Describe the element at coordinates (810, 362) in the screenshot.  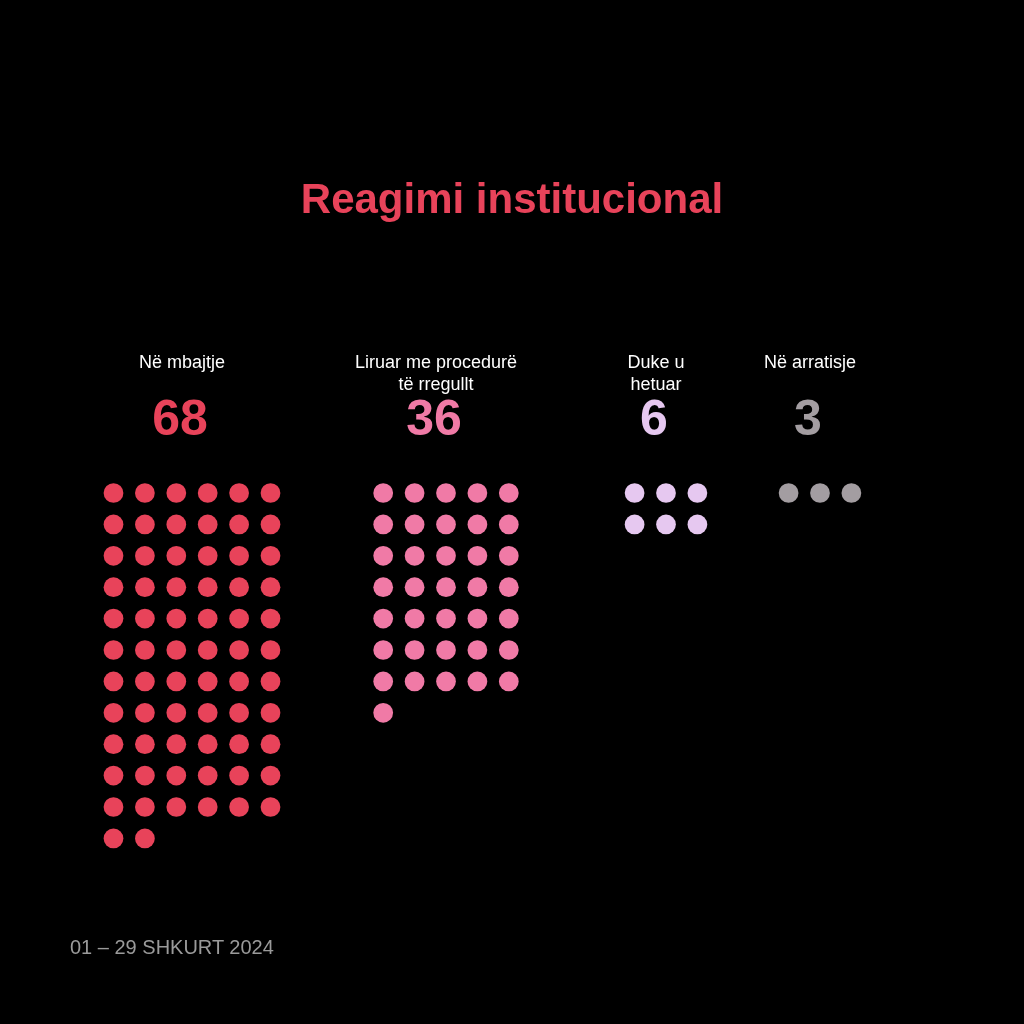
I see `category-label: Në arratisje` at that location.